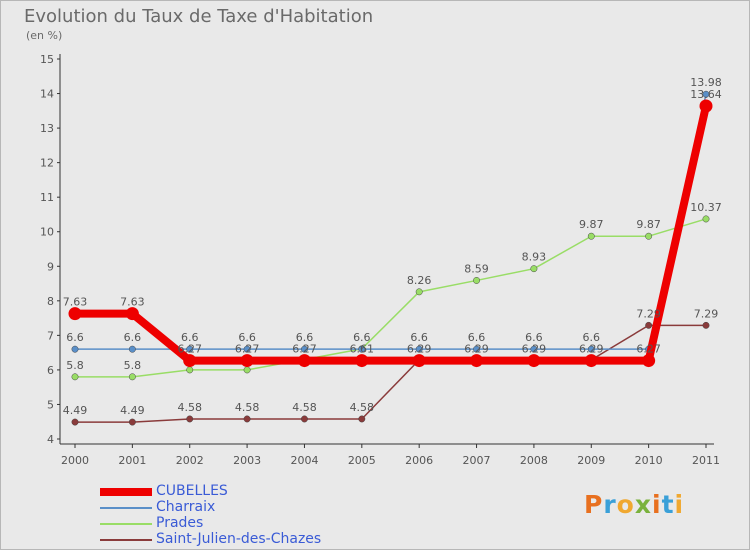 The image size is (750, 550). I want to click on legend-label: CUBELLES, so click(192, 491).